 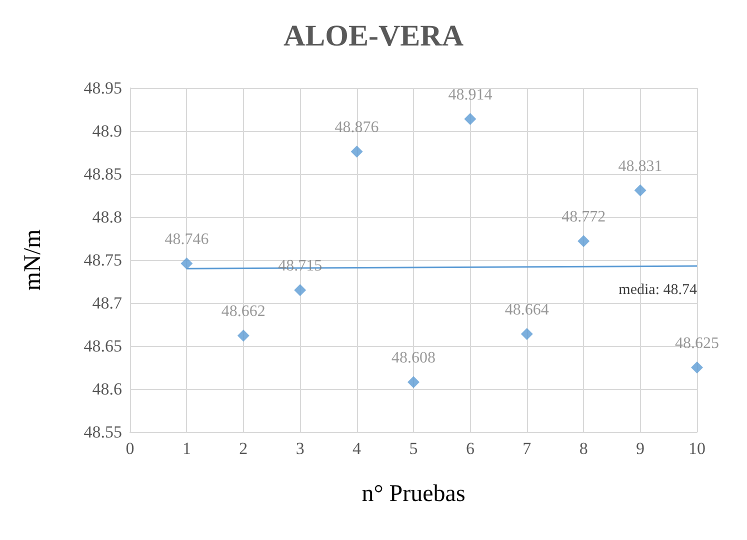 What do you see at coordinates (357, 448) in the screenshot?
I see `x-tick-label: 4` at bounding box center [357, 448].